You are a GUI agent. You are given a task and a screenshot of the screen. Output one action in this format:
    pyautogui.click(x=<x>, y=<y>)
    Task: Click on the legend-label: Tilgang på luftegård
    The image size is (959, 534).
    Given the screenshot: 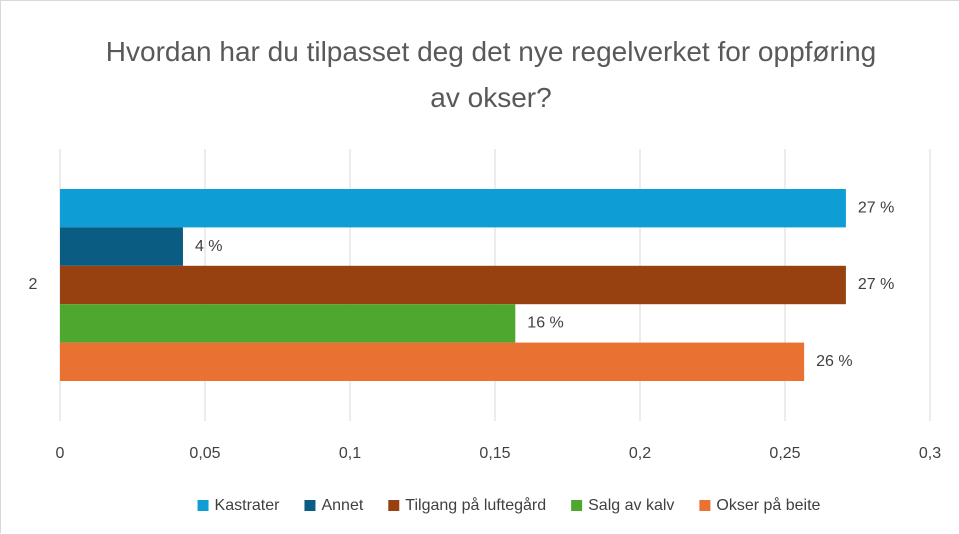 What is the action you would take?
    pyautogui.click(x=475, y=505)
    